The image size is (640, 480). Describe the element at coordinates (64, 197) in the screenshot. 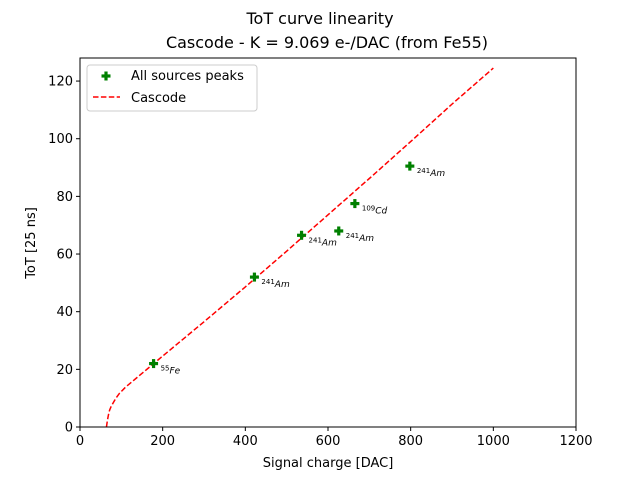

I see `y-tick-label: 80` at that location.